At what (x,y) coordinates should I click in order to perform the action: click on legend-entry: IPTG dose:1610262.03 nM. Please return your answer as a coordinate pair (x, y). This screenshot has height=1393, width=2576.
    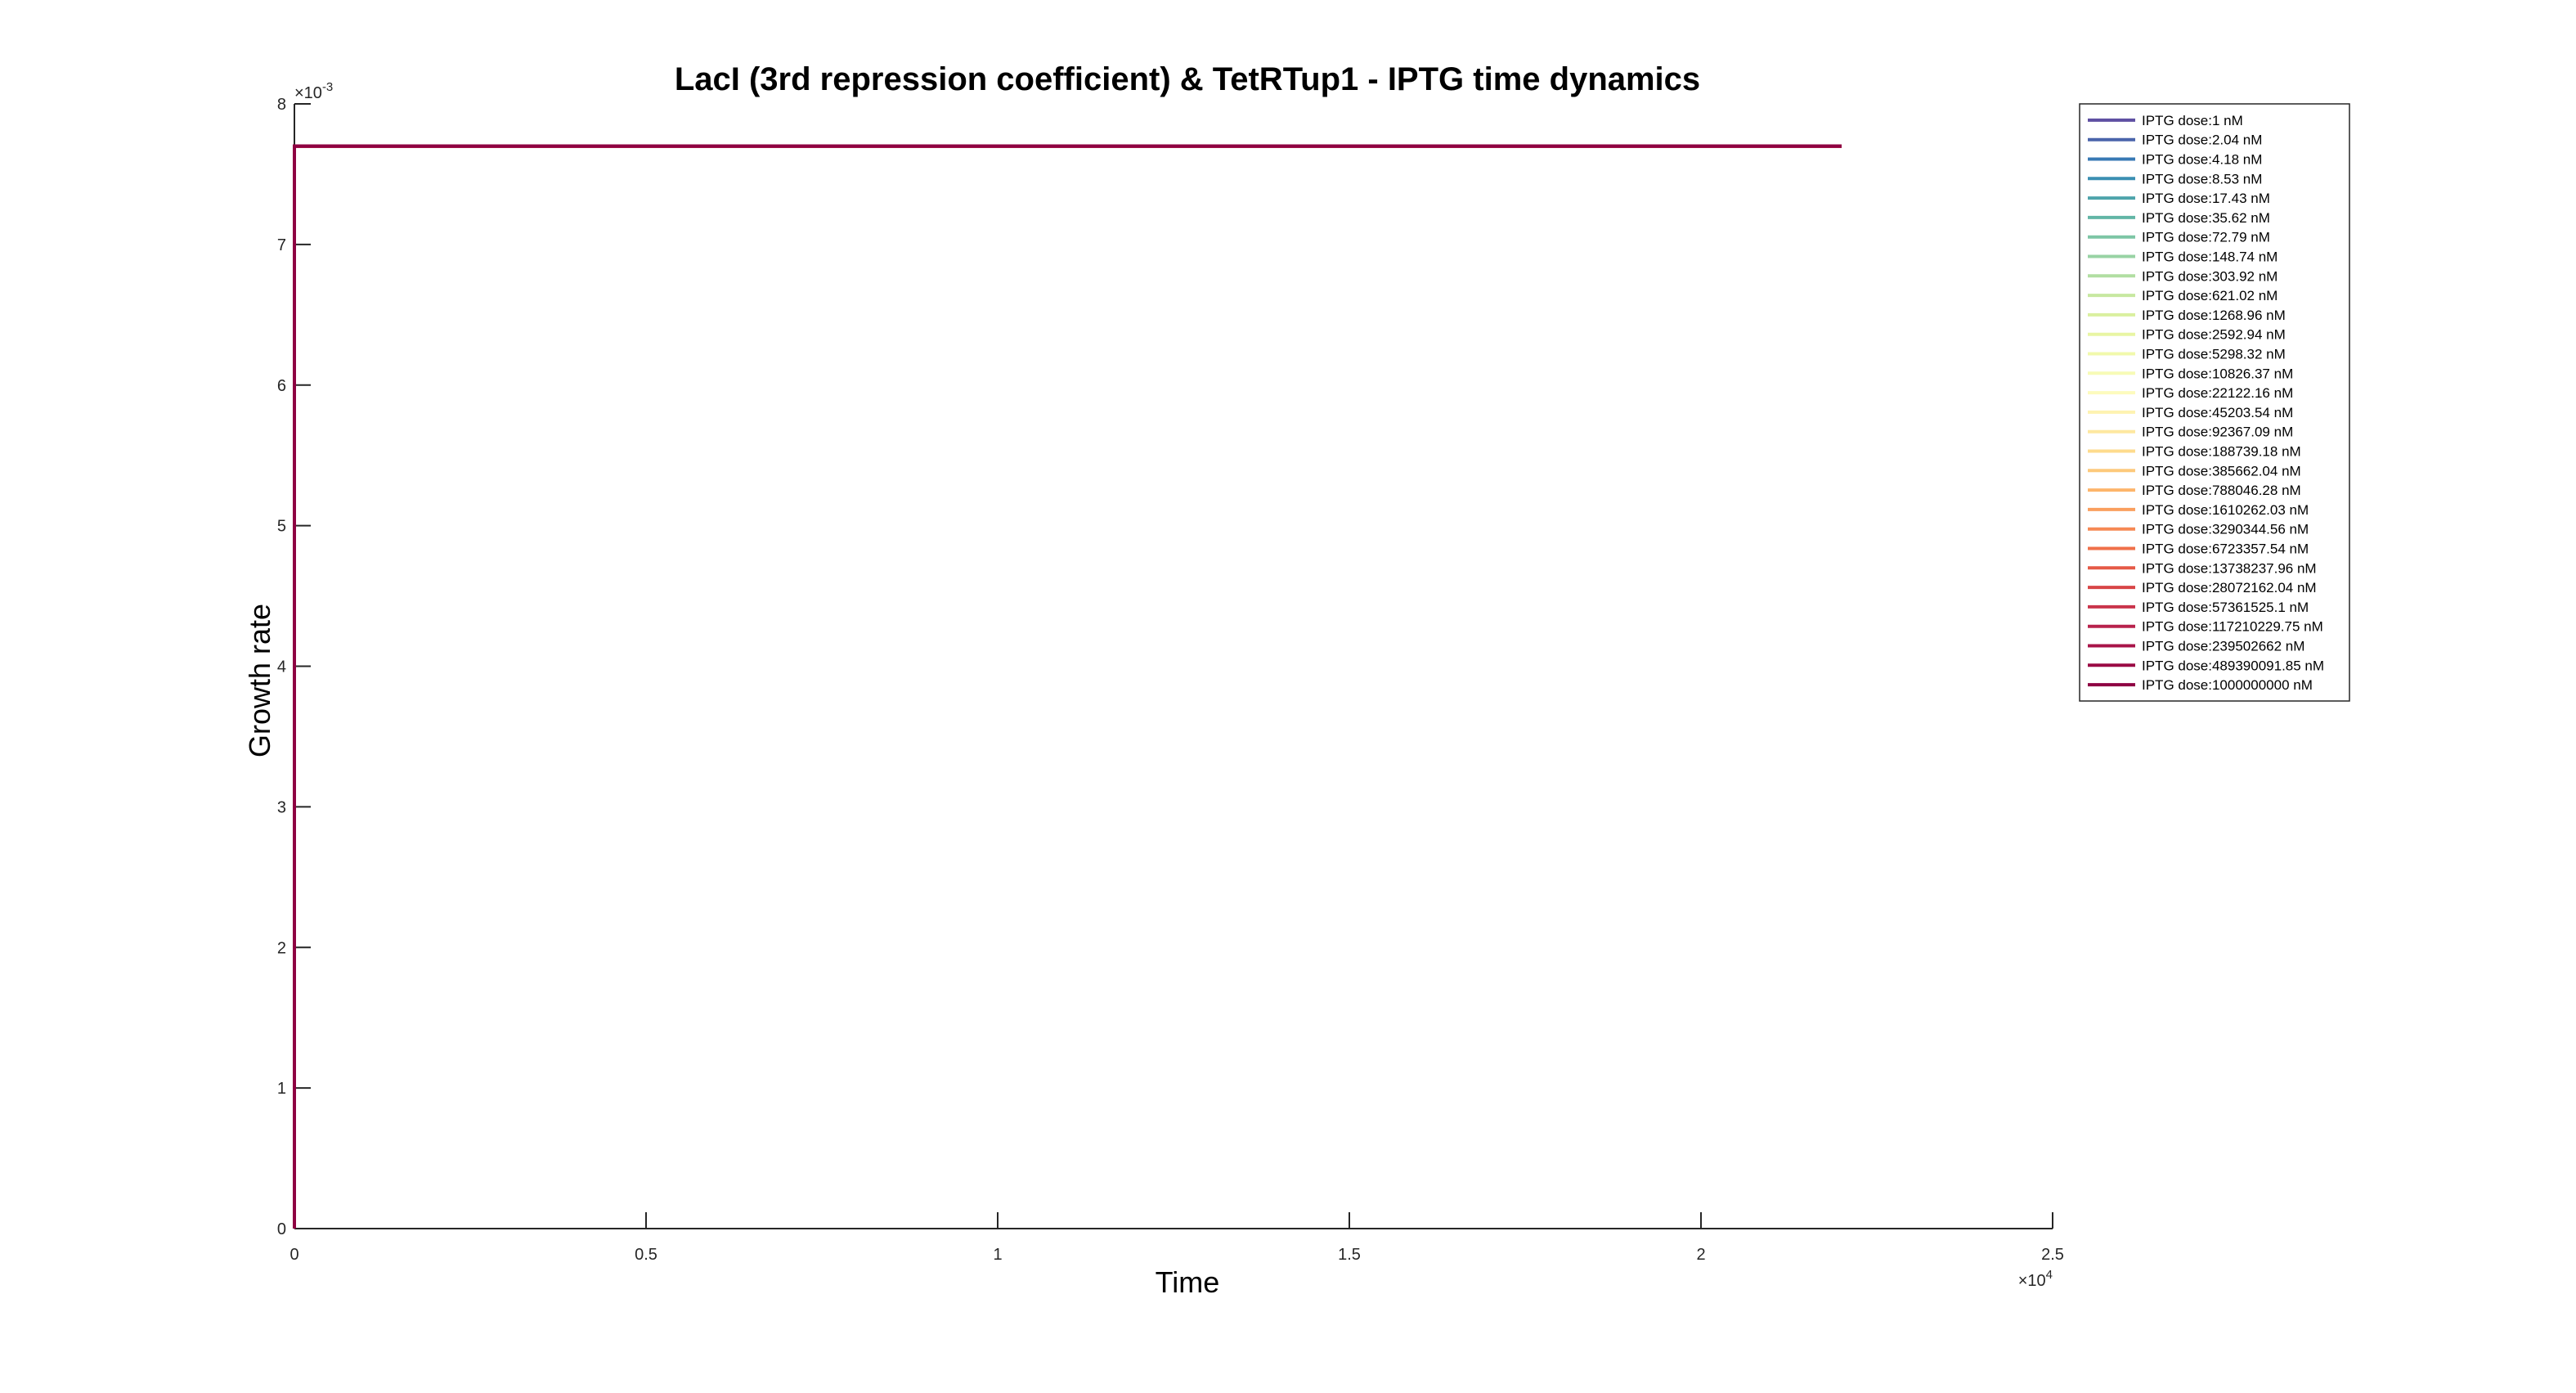
    Looking at the image, I should click on (2225, 510).